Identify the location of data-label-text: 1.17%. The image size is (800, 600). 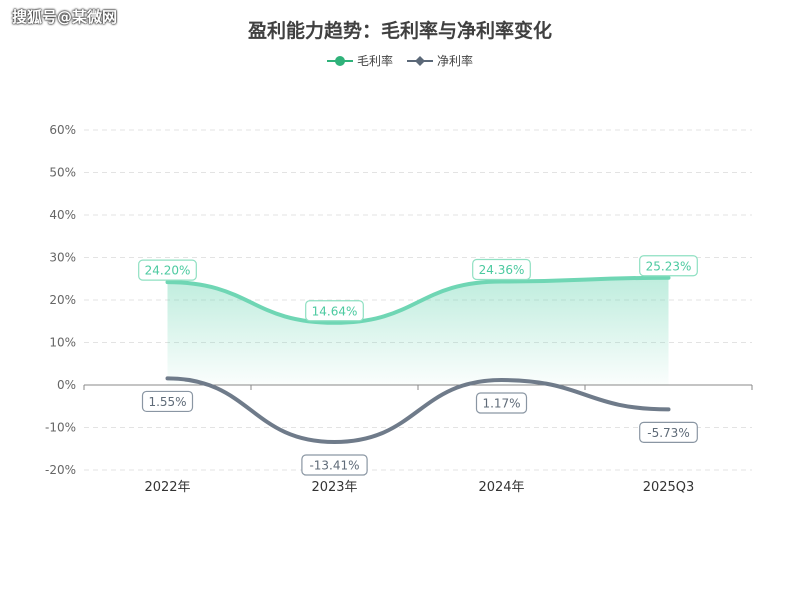
(501, 404).